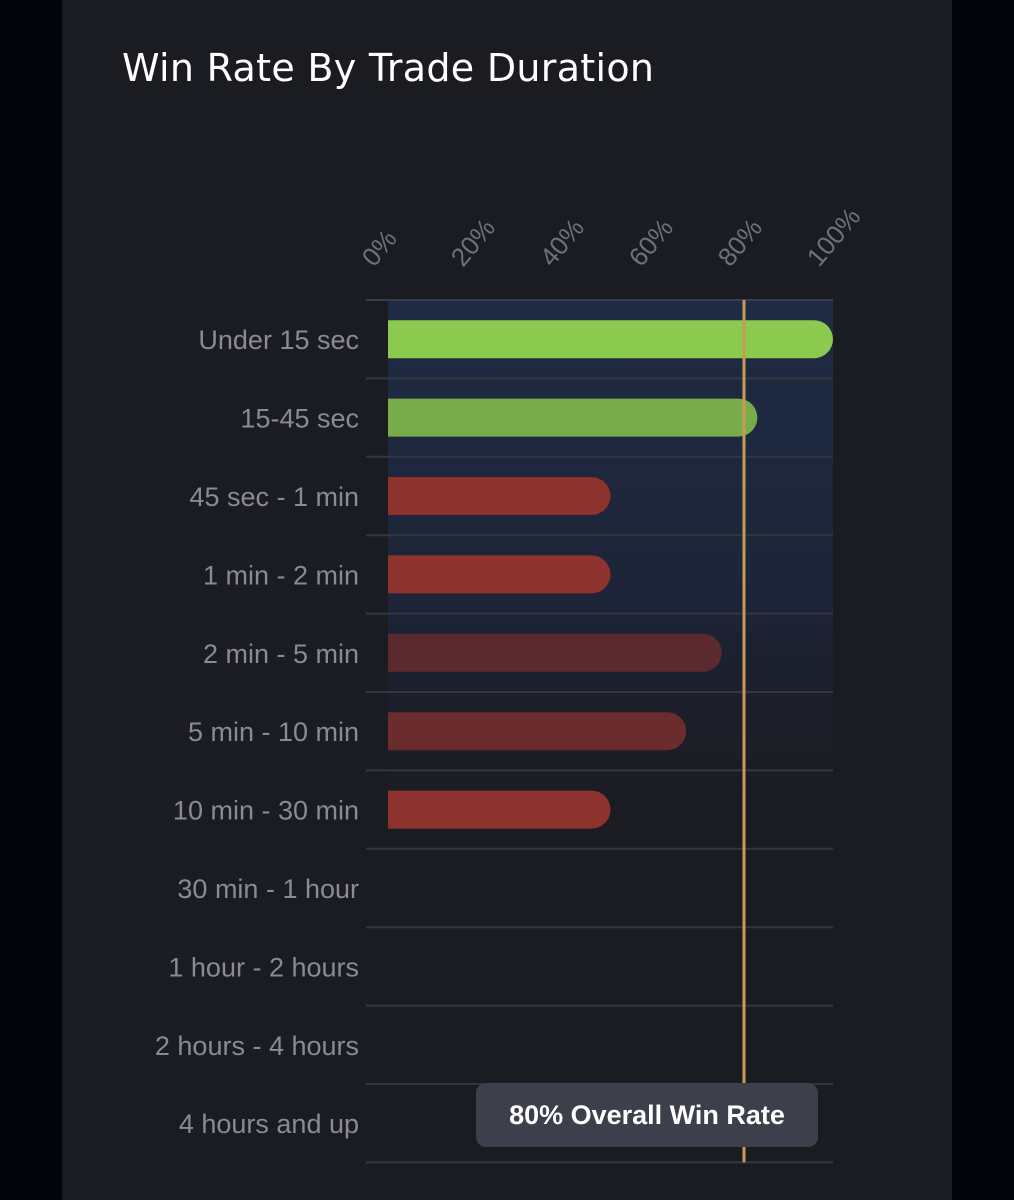  I want to click on x-tick-labels: 0% 20% 40% 60% 80% 100%, so click(611, 237).